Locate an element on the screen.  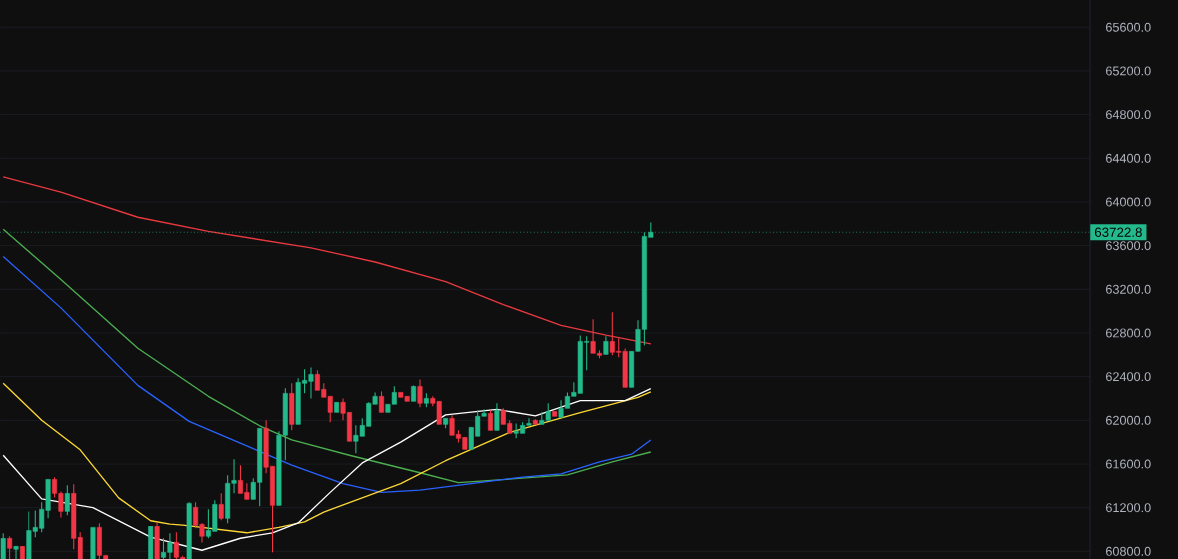
y-tick-label: 62000.0 is located at coordinates (1128, 420).